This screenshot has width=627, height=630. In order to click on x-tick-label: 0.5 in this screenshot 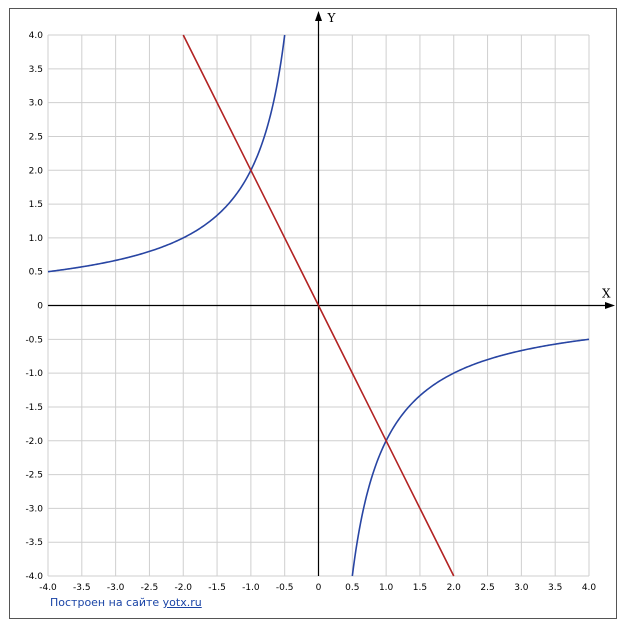, I will do `click(352, 588)`.